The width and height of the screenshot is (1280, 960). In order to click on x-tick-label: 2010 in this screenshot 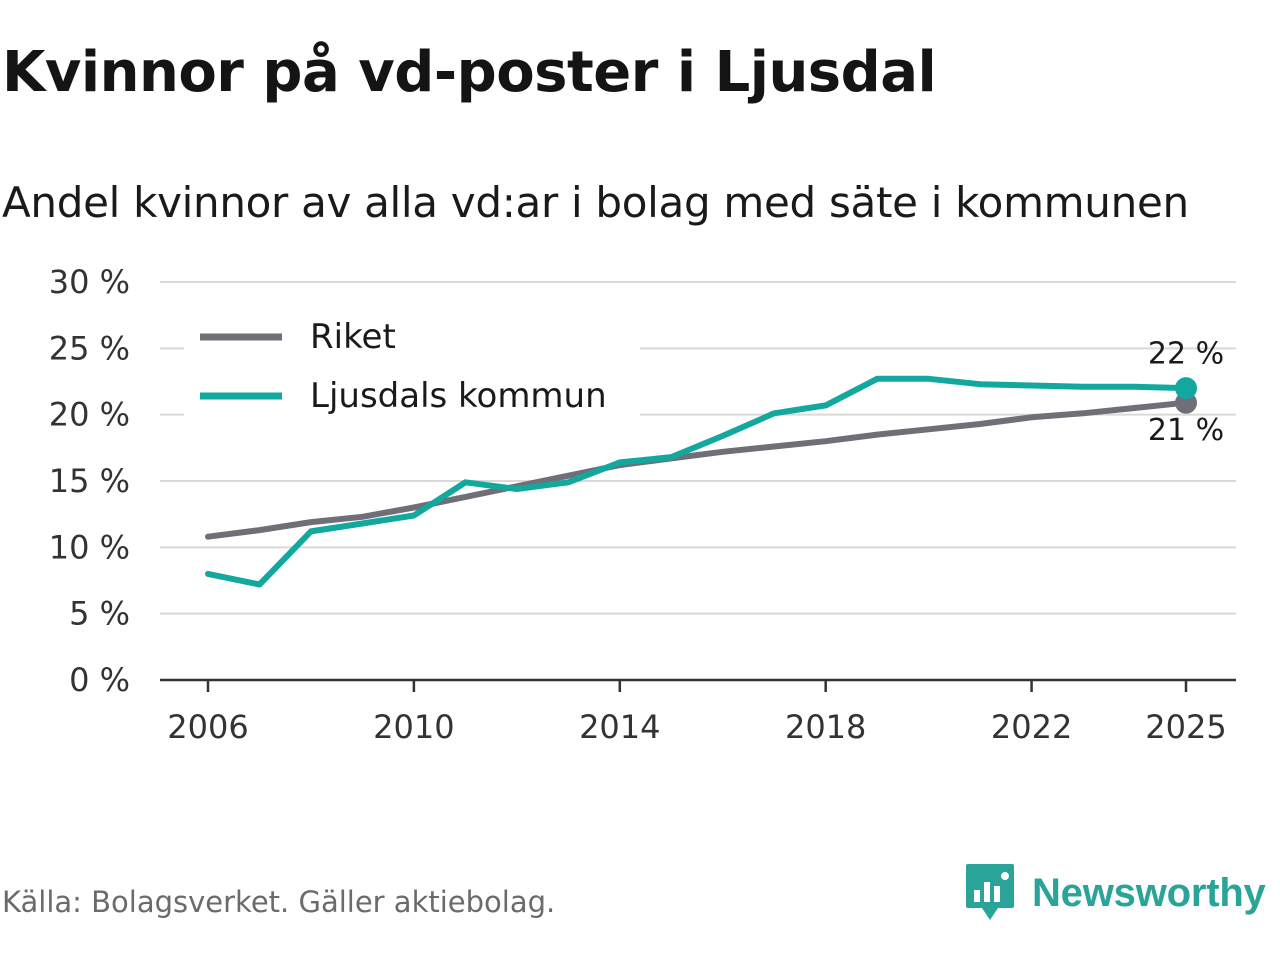, I will do `click(413, 727)`.